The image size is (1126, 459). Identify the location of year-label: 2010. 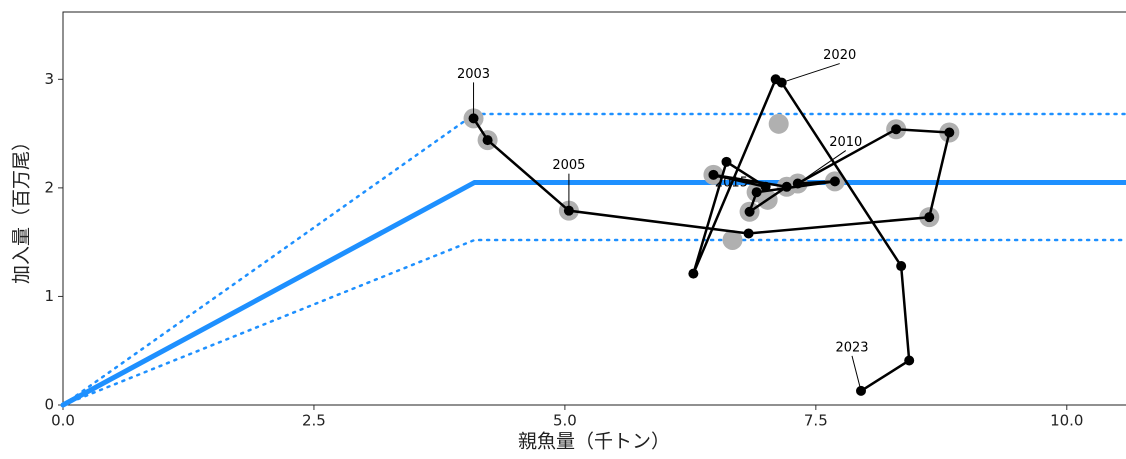
(845, 142).